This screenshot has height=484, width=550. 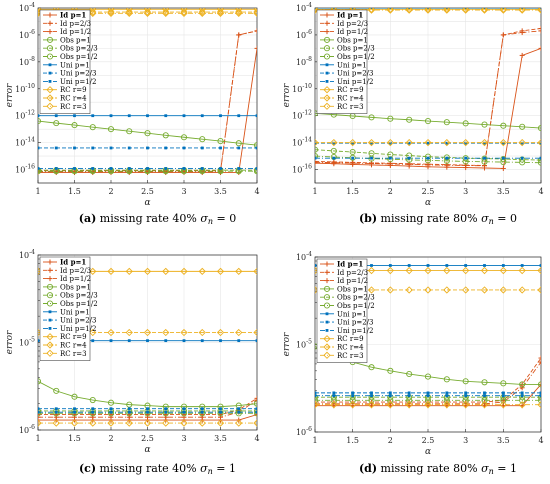 I want to click on y-tick-label: 10-16, so click(x=302, y=169).